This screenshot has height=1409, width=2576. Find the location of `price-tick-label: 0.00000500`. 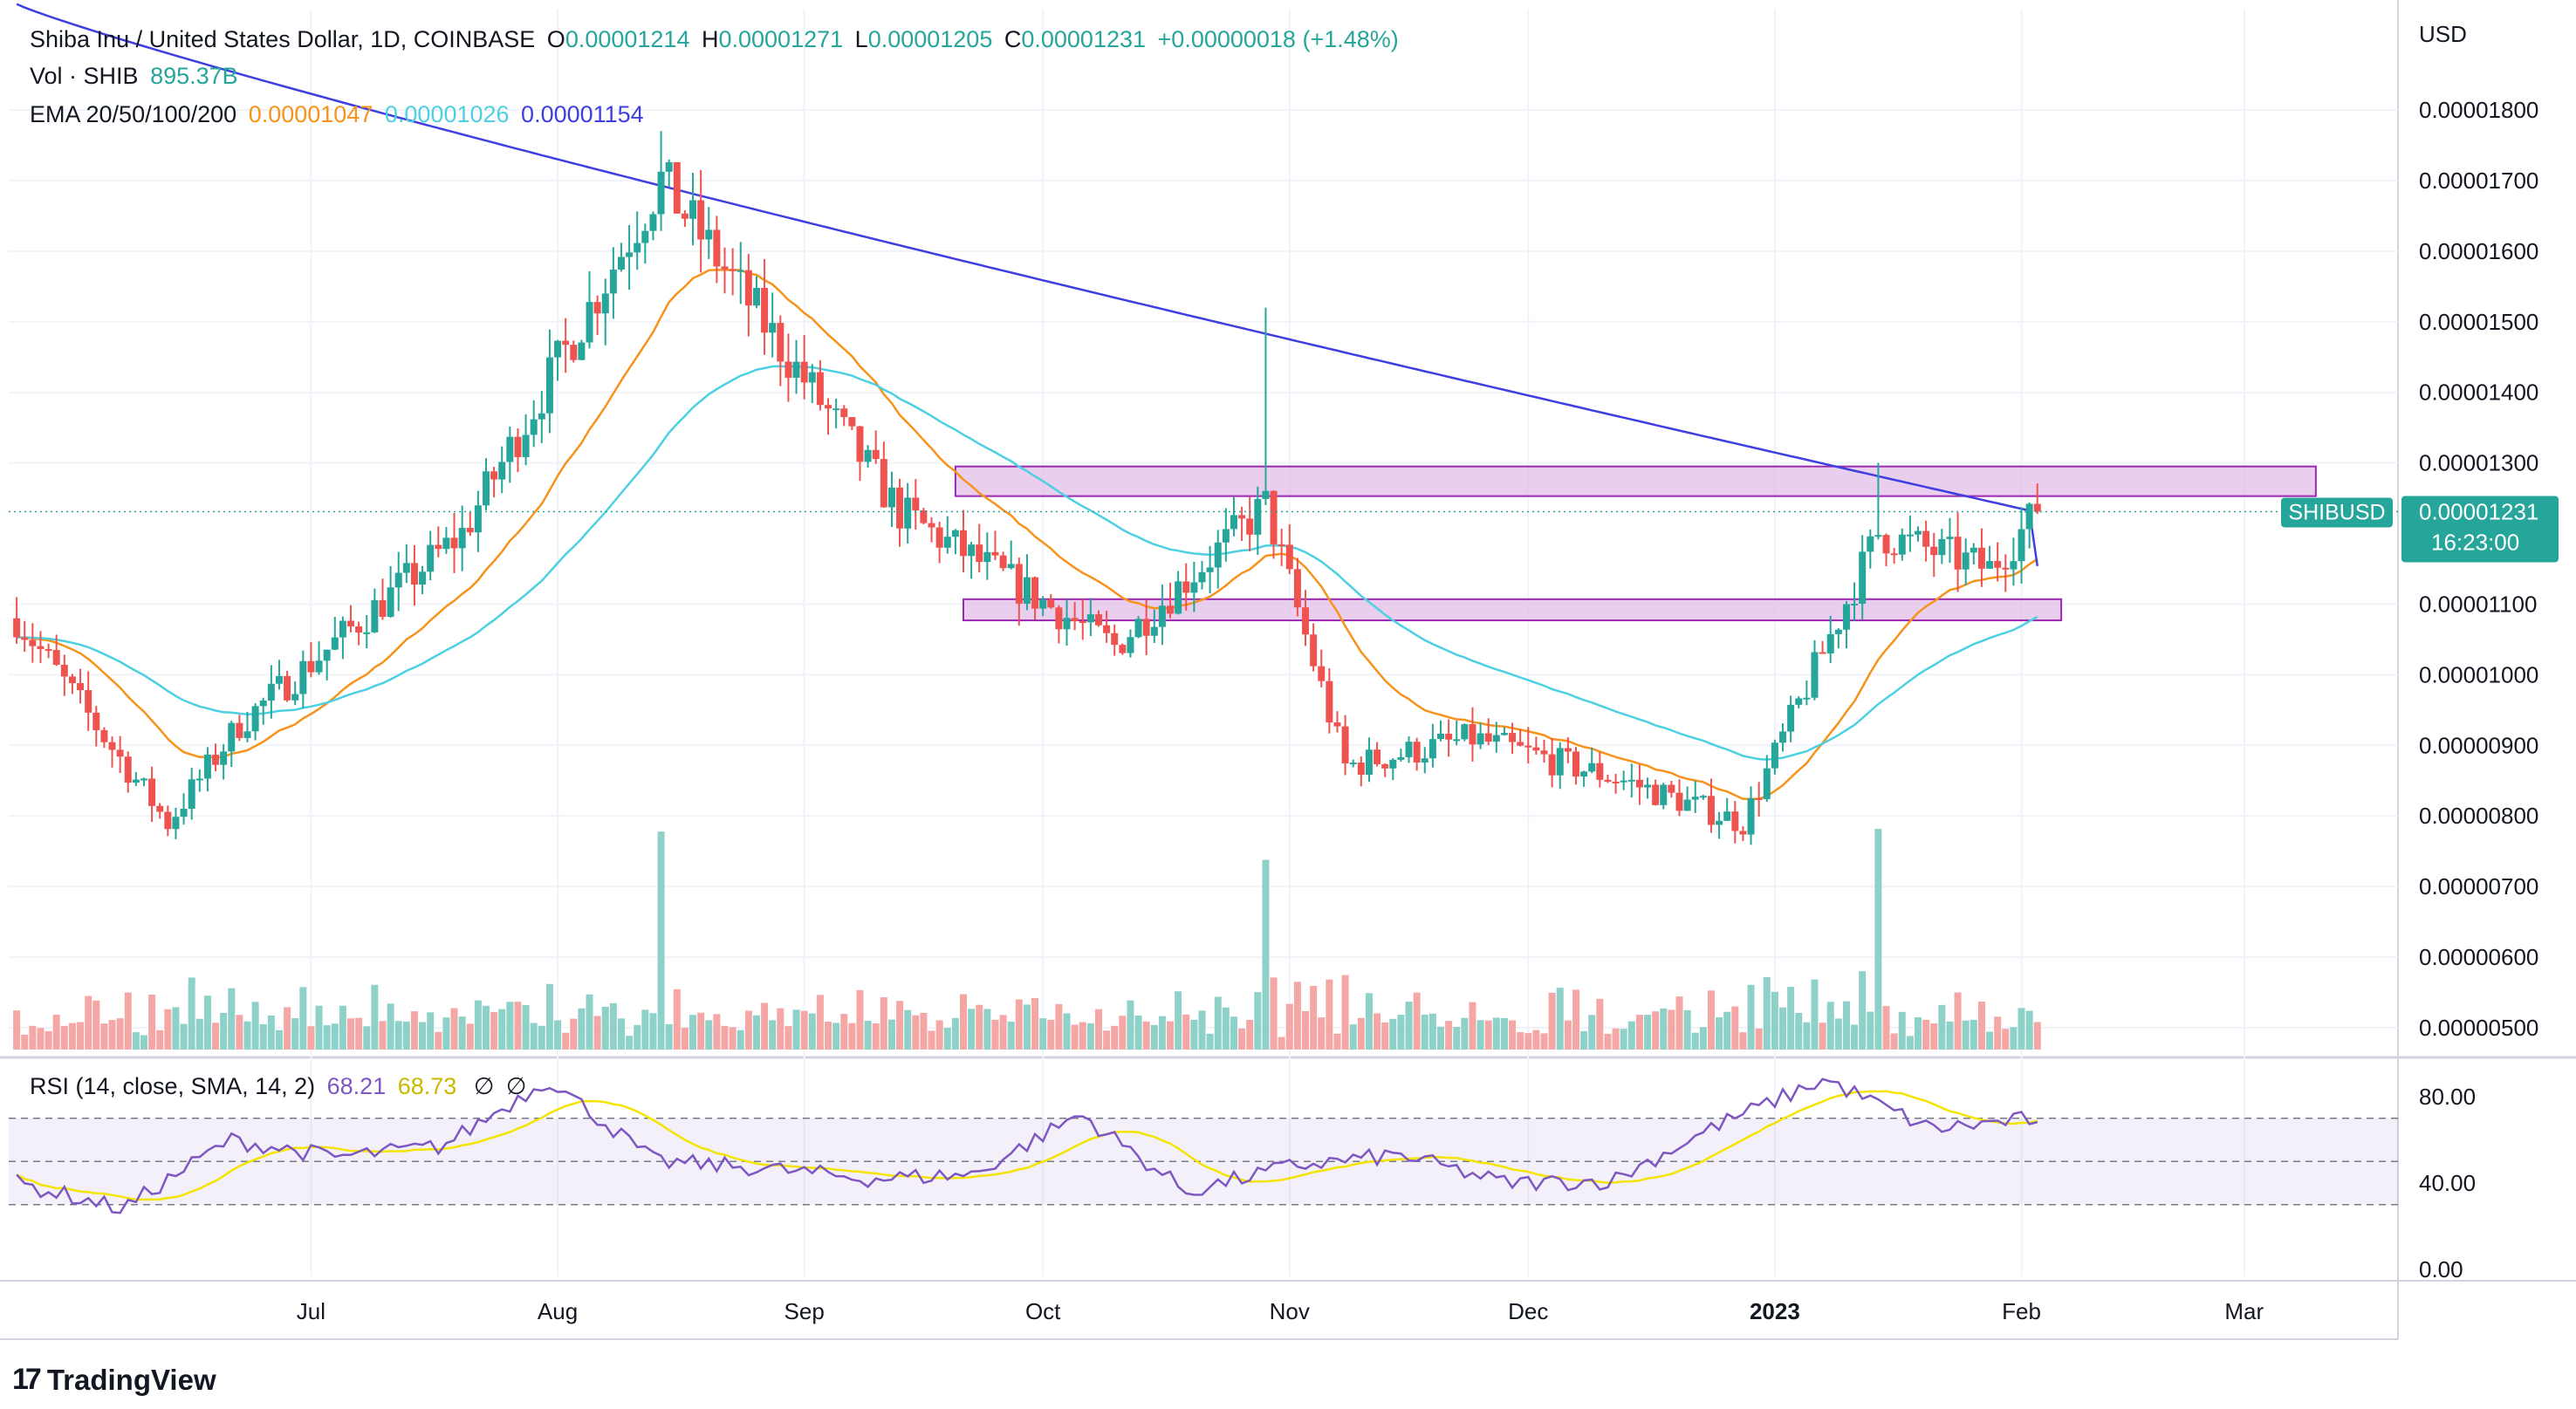

price-tick-label: 0.00000500 is located at coordinates (2478, 1028).